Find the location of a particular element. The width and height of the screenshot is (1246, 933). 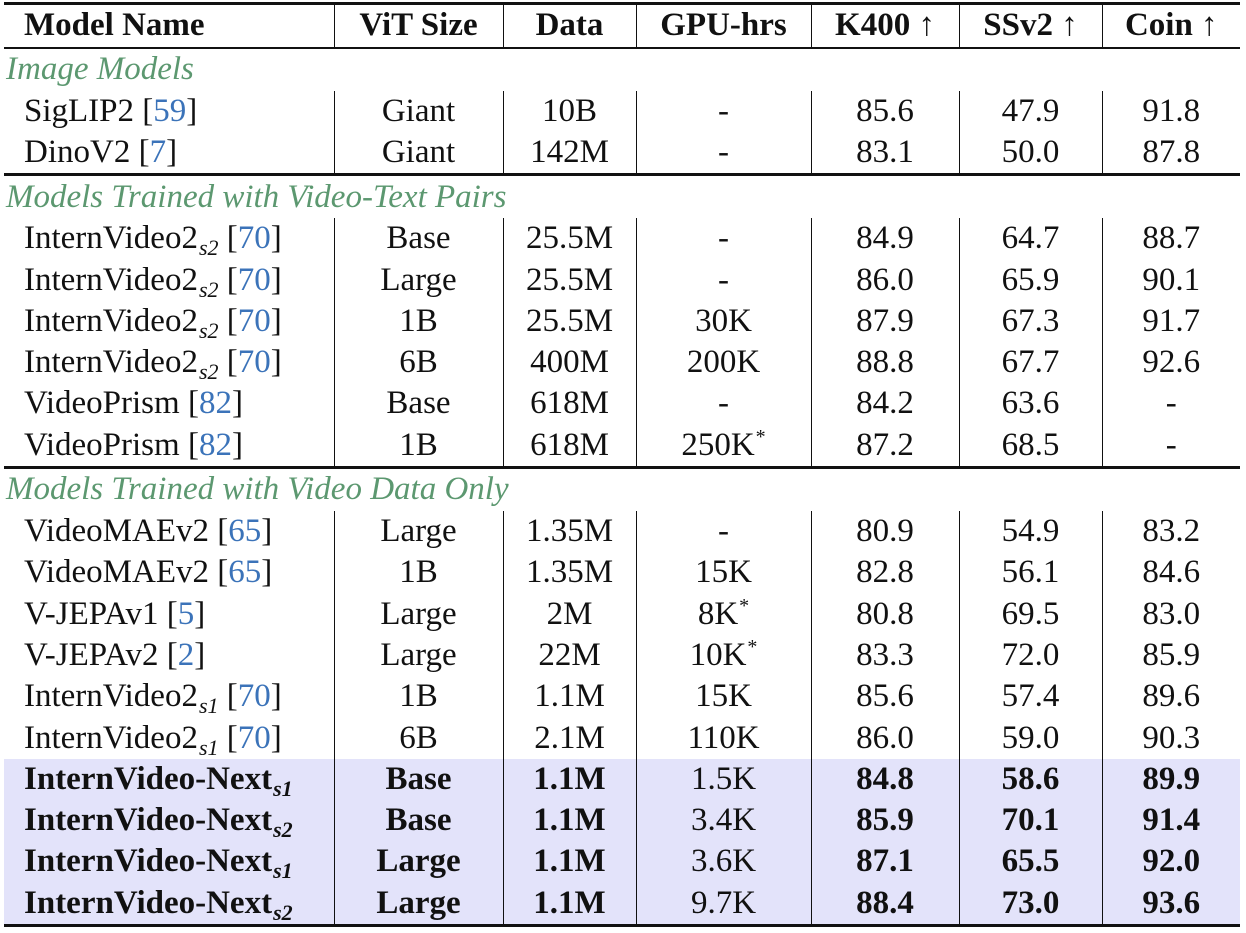

data-size: 1.35M is located at coordinates (569, 572).